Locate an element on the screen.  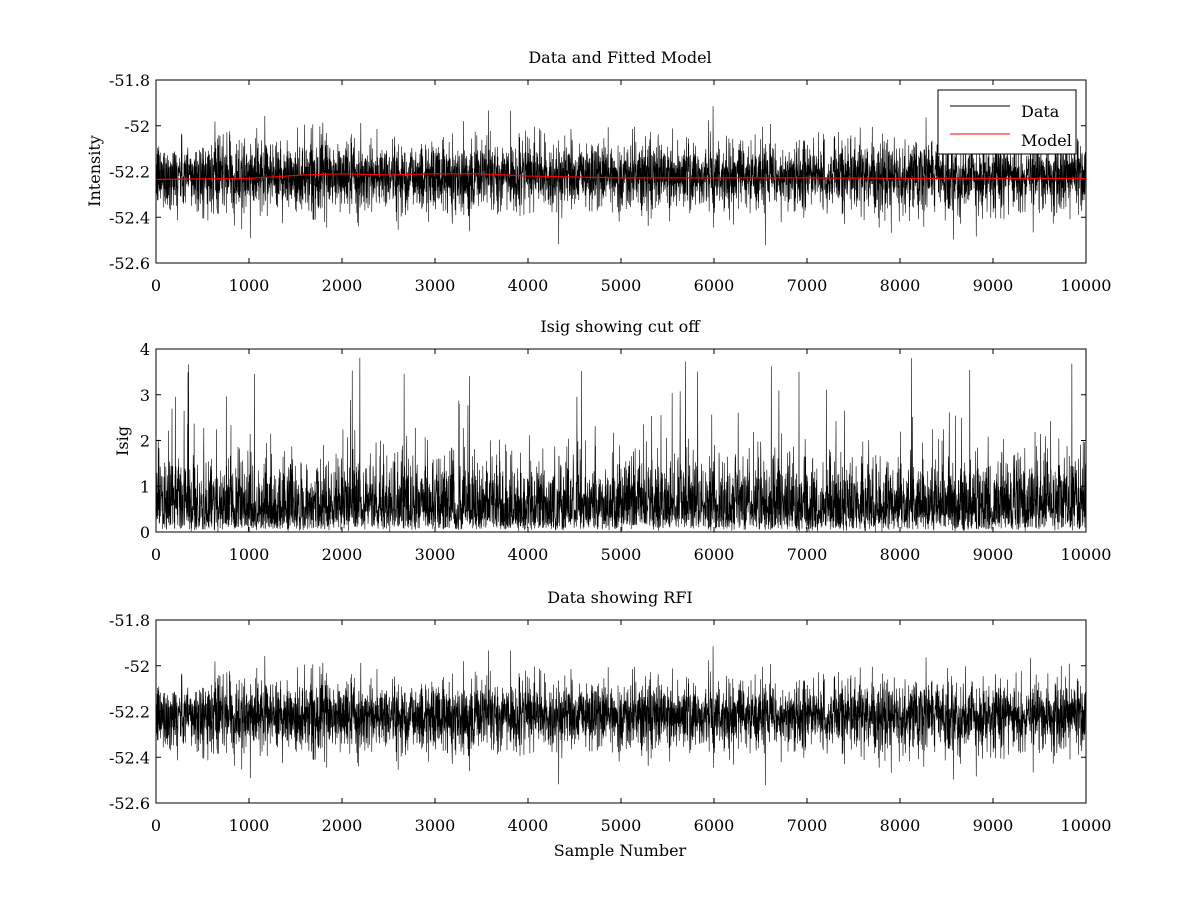
series-model is located at coordinates (620, 177).